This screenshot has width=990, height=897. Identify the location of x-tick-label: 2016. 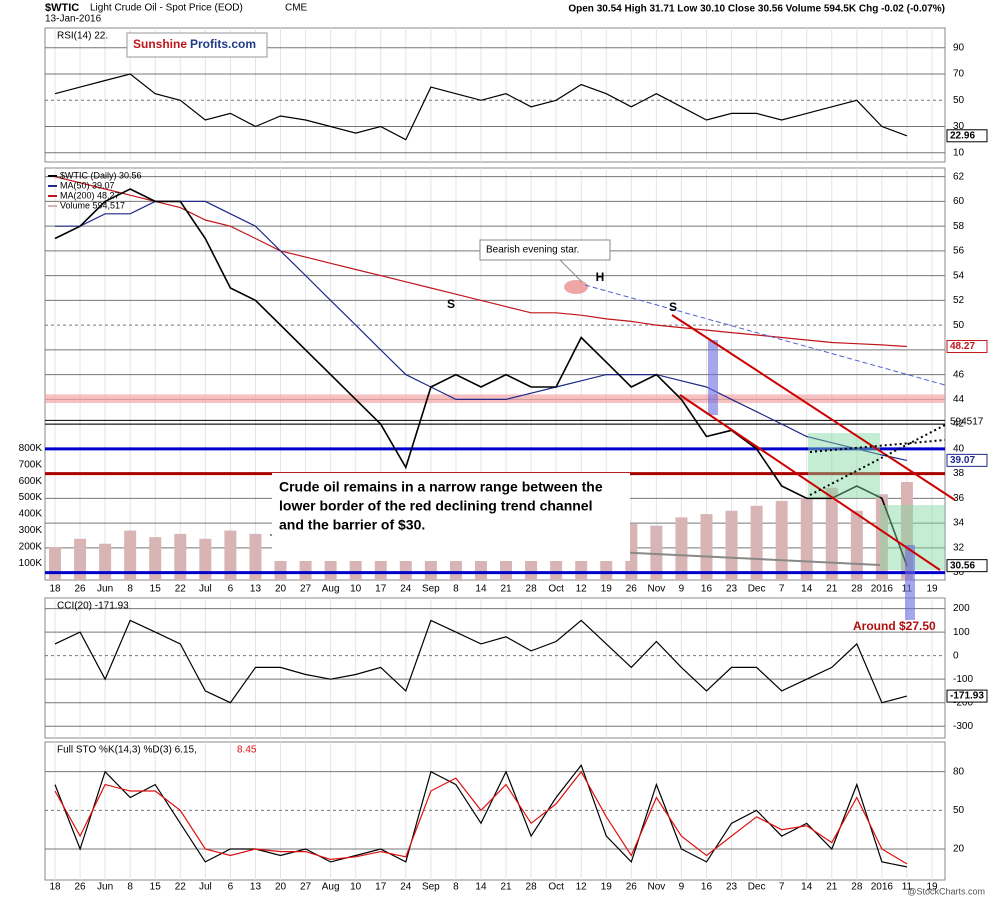
(882, 887).